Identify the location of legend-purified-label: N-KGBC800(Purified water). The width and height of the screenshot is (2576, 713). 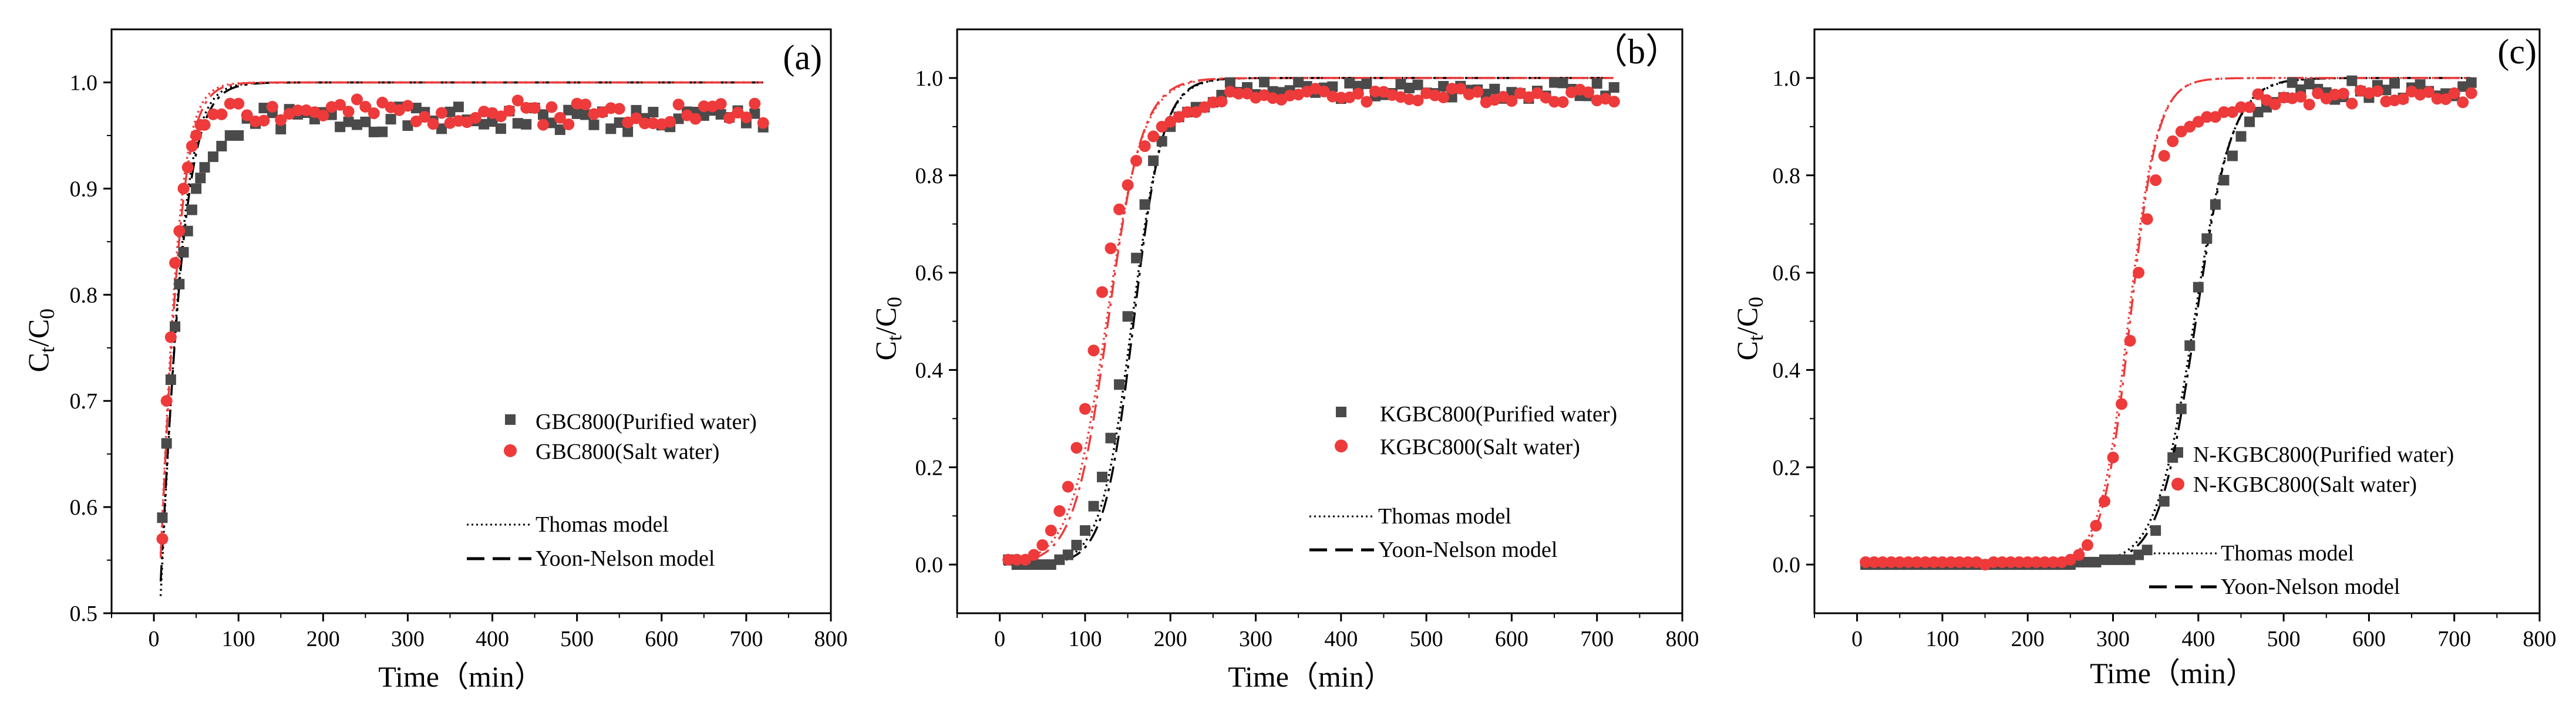
(2323, 454).